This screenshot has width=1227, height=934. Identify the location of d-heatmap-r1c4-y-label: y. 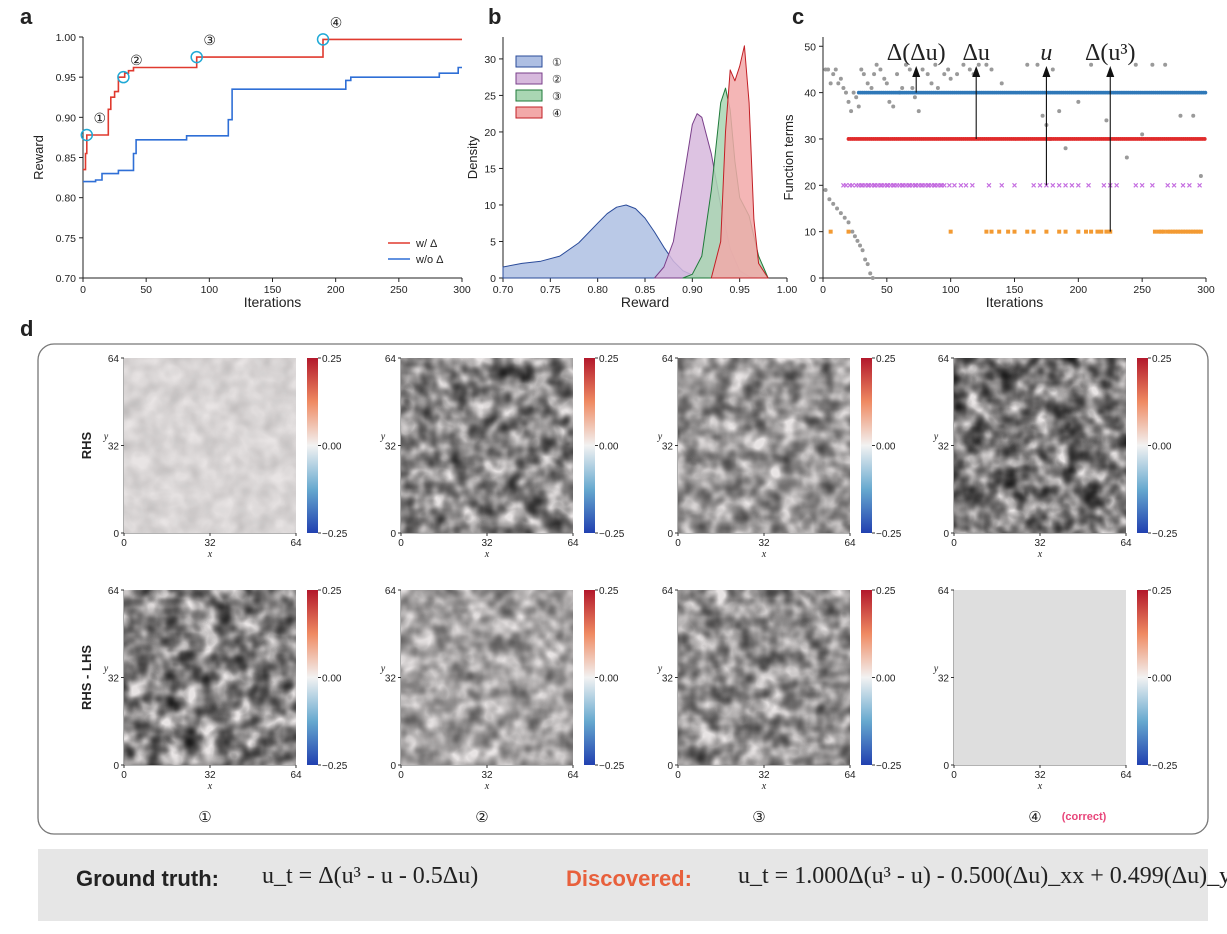
(936, 437).